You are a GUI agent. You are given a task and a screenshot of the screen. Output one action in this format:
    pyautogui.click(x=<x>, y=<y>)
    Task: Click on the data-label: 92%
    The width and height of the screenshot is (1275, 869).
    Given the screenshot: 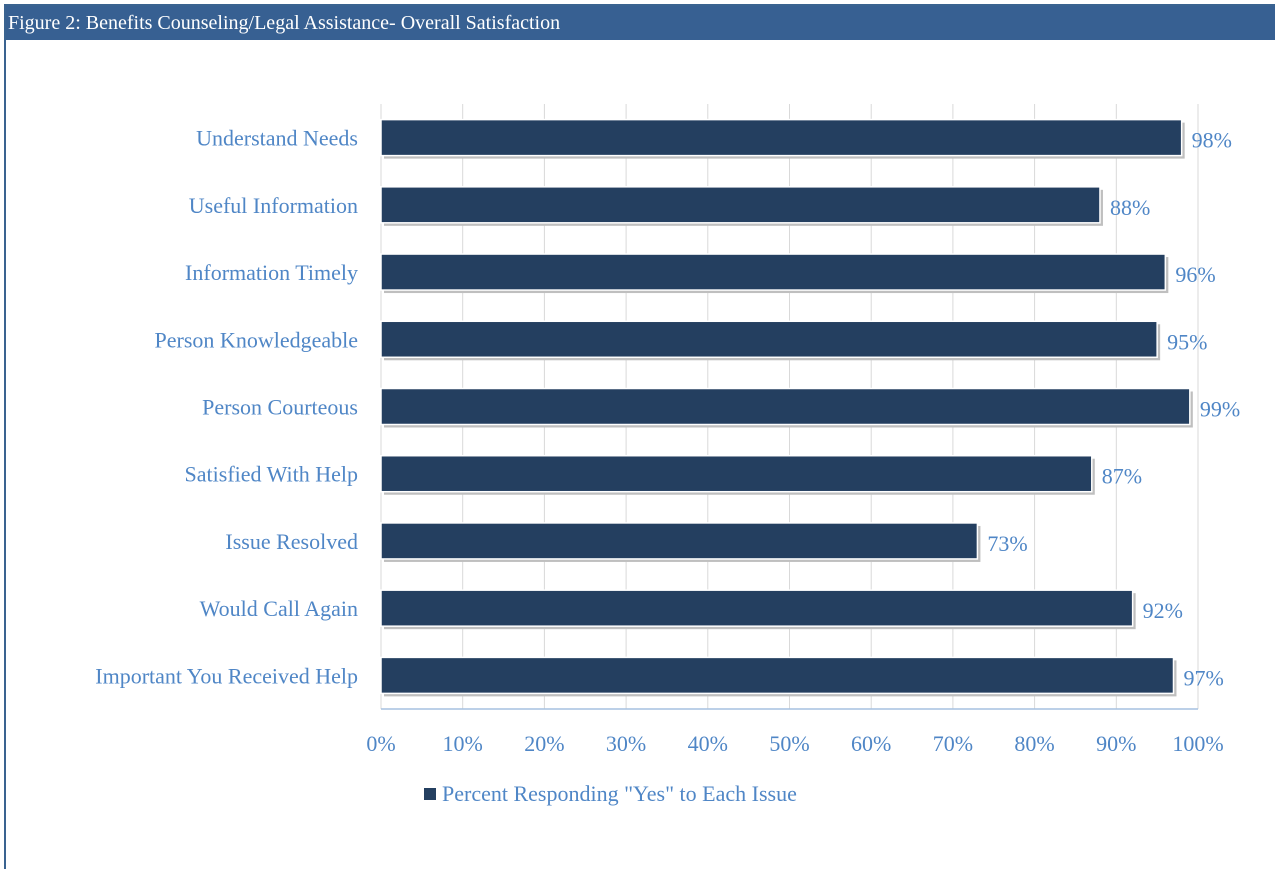 What is the action you would take?
    pyautogui.click(x=1163, y=610)
    